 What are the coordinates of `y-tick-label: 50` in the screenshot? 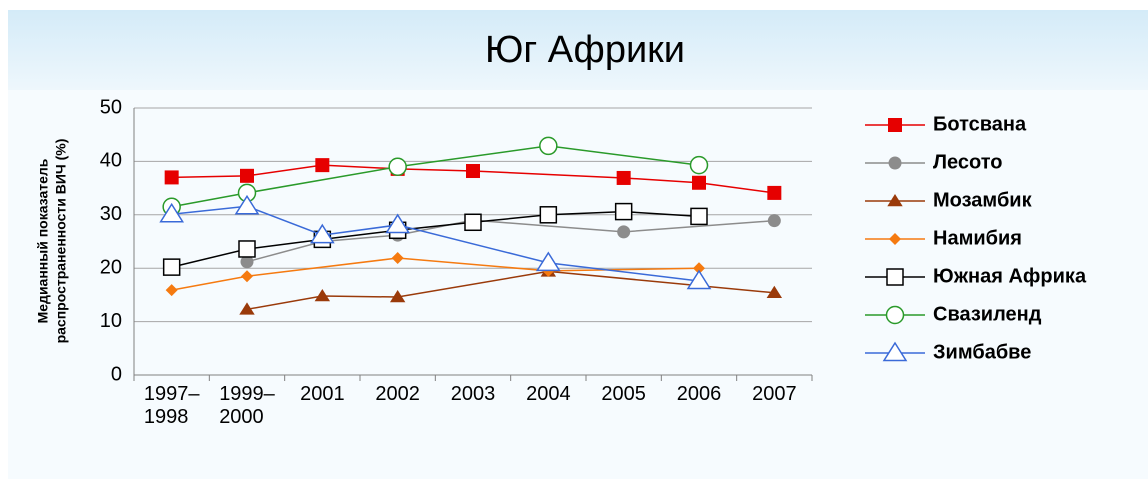 It's located at (111, 107).